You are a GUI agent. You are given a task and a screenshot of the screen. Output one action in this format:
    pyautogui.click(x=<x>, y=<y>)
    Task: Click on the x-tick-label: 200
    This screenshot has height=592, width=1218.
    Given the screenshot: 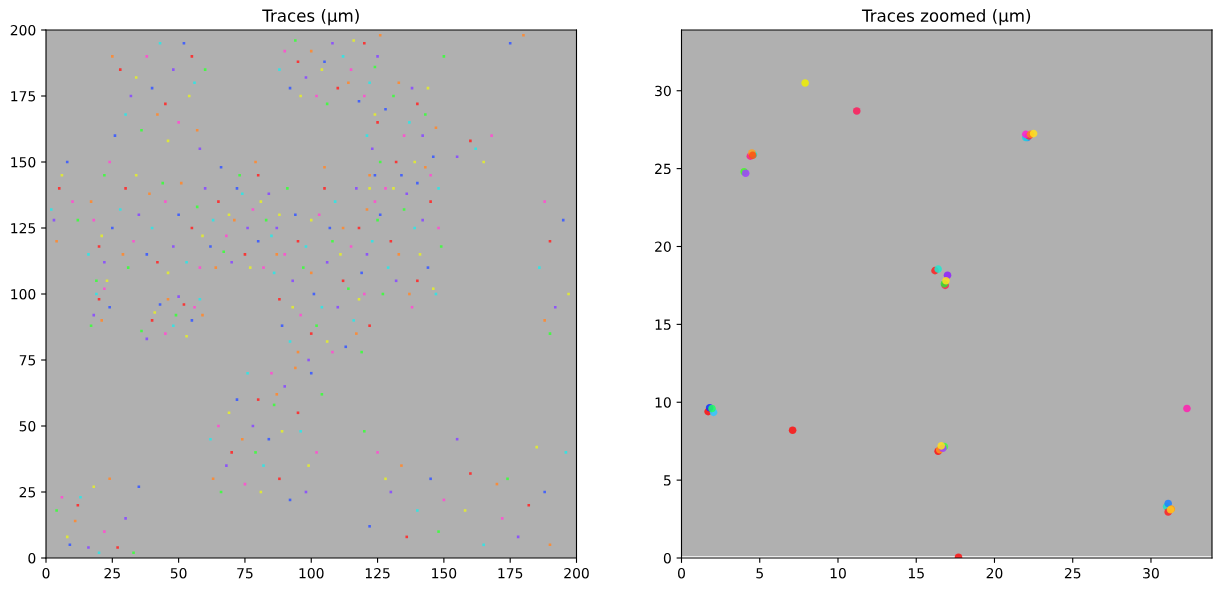 What is the action you would take?
    pyautogui.click(x=576, y=573)
    